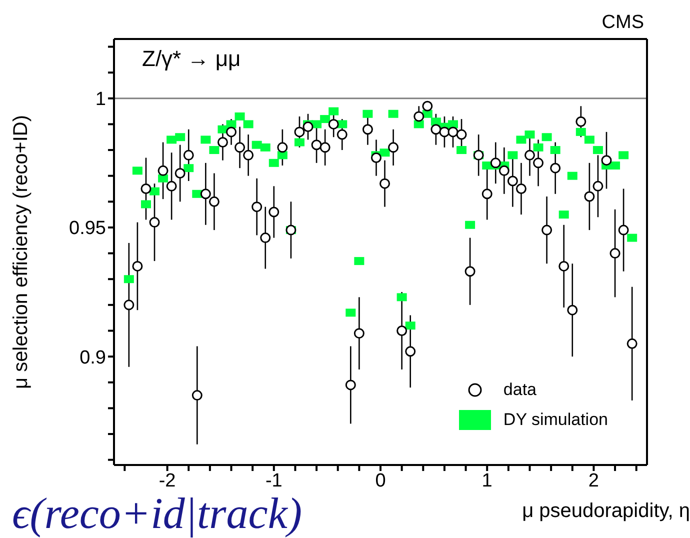  I want to click on legend-label: DY simulation, so click(555, 420).